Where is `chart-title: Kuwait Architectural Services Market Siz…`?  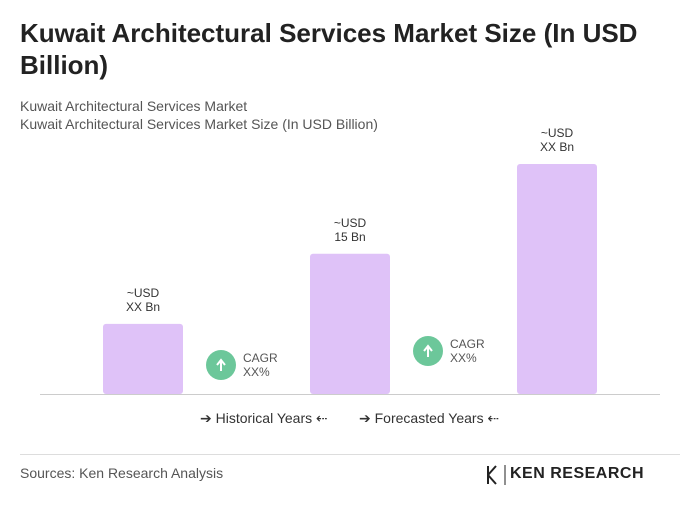
chart-title: Kuwait Architectural Services Market Siz… is located at coordinates (329, 49).